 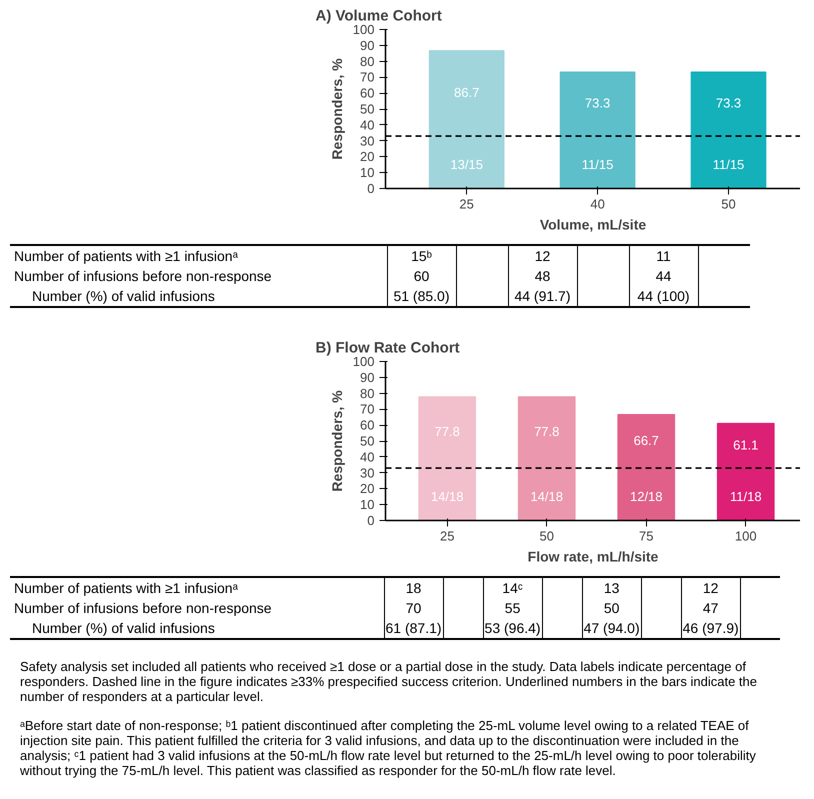 What do you see at coordinates (746, 496) in the screenshot?
I see `annotation: 11/18` at bounding box center [746, 496].